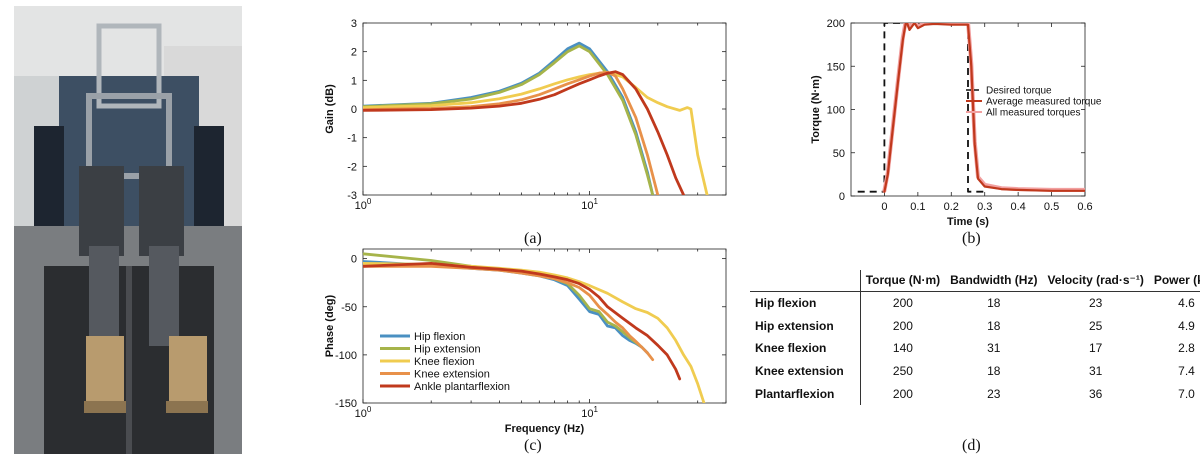  Describe the element at coordinates (330, 325) in the screenshot. I see `y-axis-label: Phase (deg)` at that location.